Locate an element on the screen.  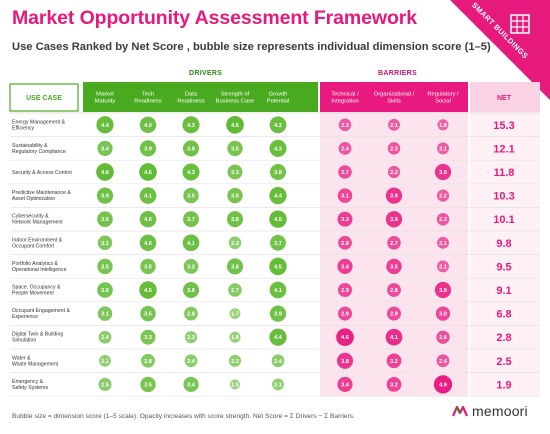
barrier-value-label: 2.3 is located at coordinates (443, 220).